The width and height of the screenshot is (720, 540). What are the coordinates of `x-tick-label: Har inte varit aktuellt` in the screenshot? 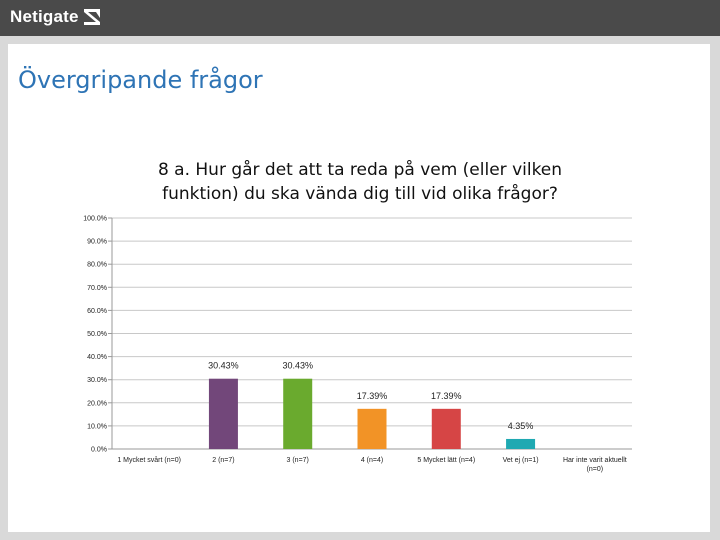 It's located at (595, 460).